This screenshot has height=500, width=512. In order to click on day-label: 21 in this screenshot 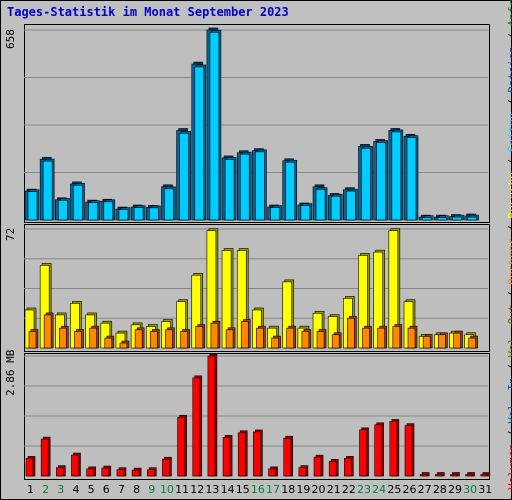, I will do `click(334, 489)`.